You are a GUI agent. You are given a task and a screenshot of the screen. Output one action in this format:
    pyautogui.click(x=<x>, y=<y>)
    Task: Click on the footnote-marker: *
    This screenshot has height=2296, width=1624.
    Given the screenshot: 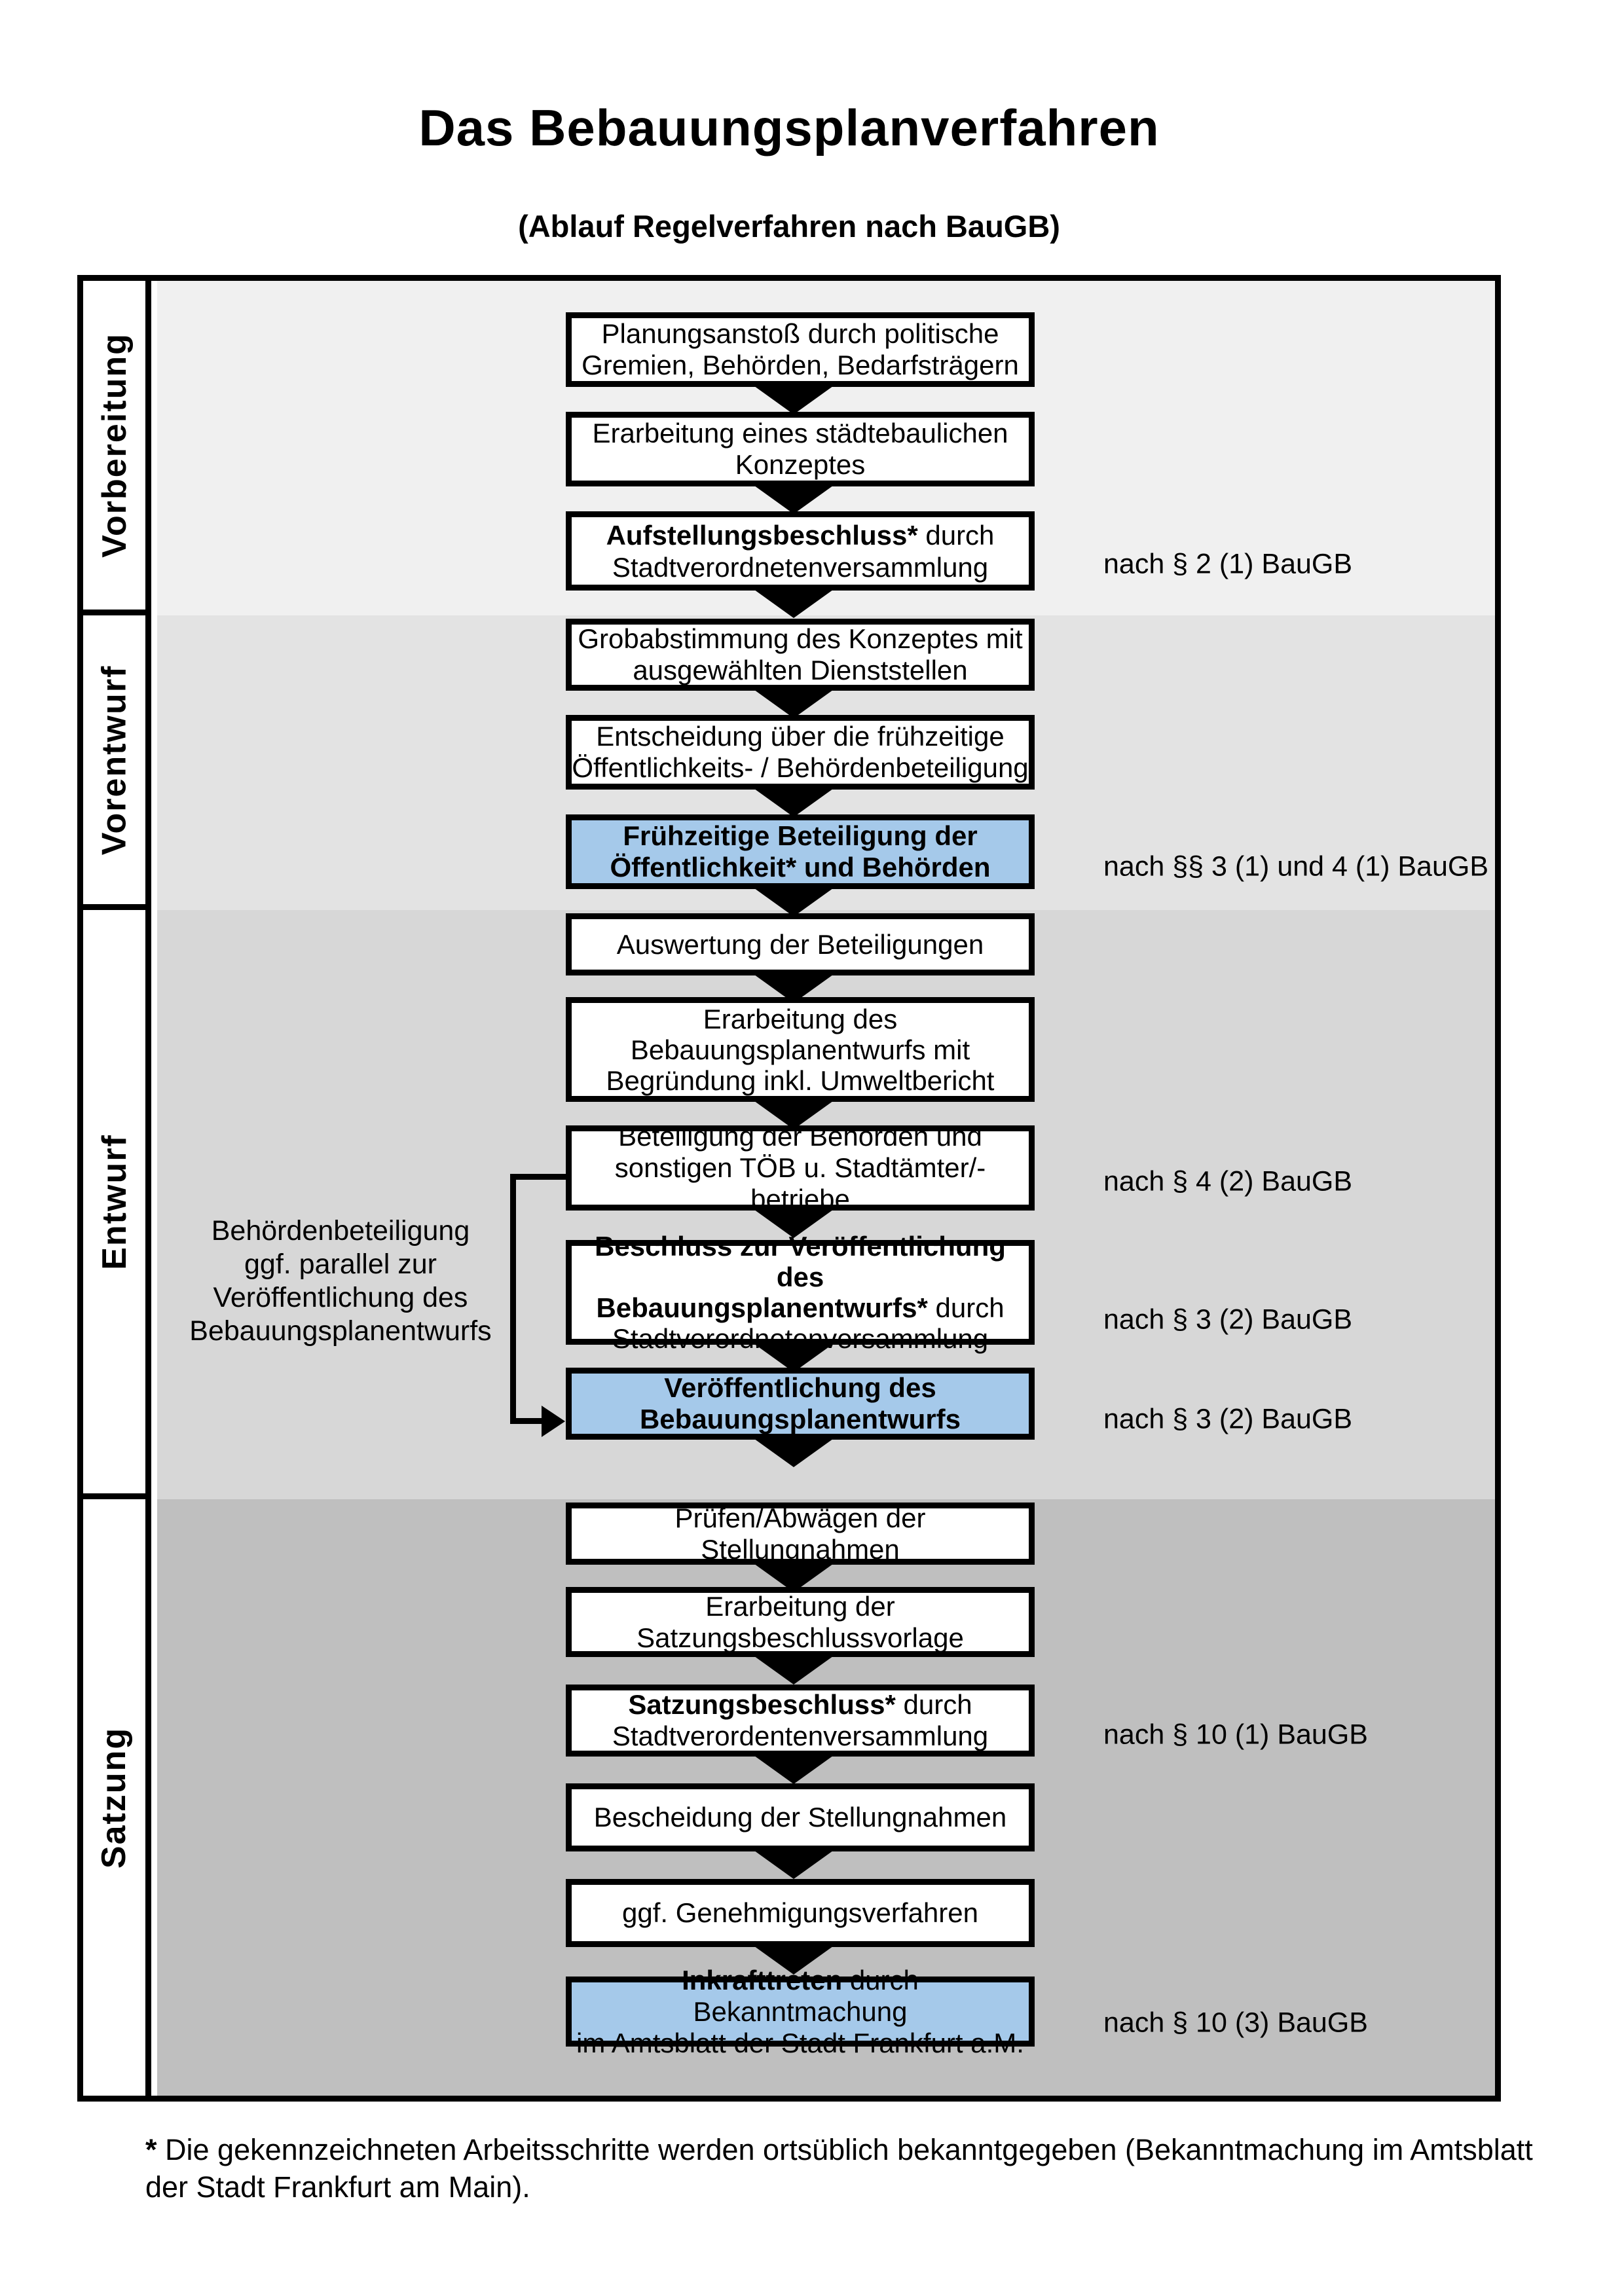 What is the action you would take?
    pyautogui.click(x=151, y=2149)
    